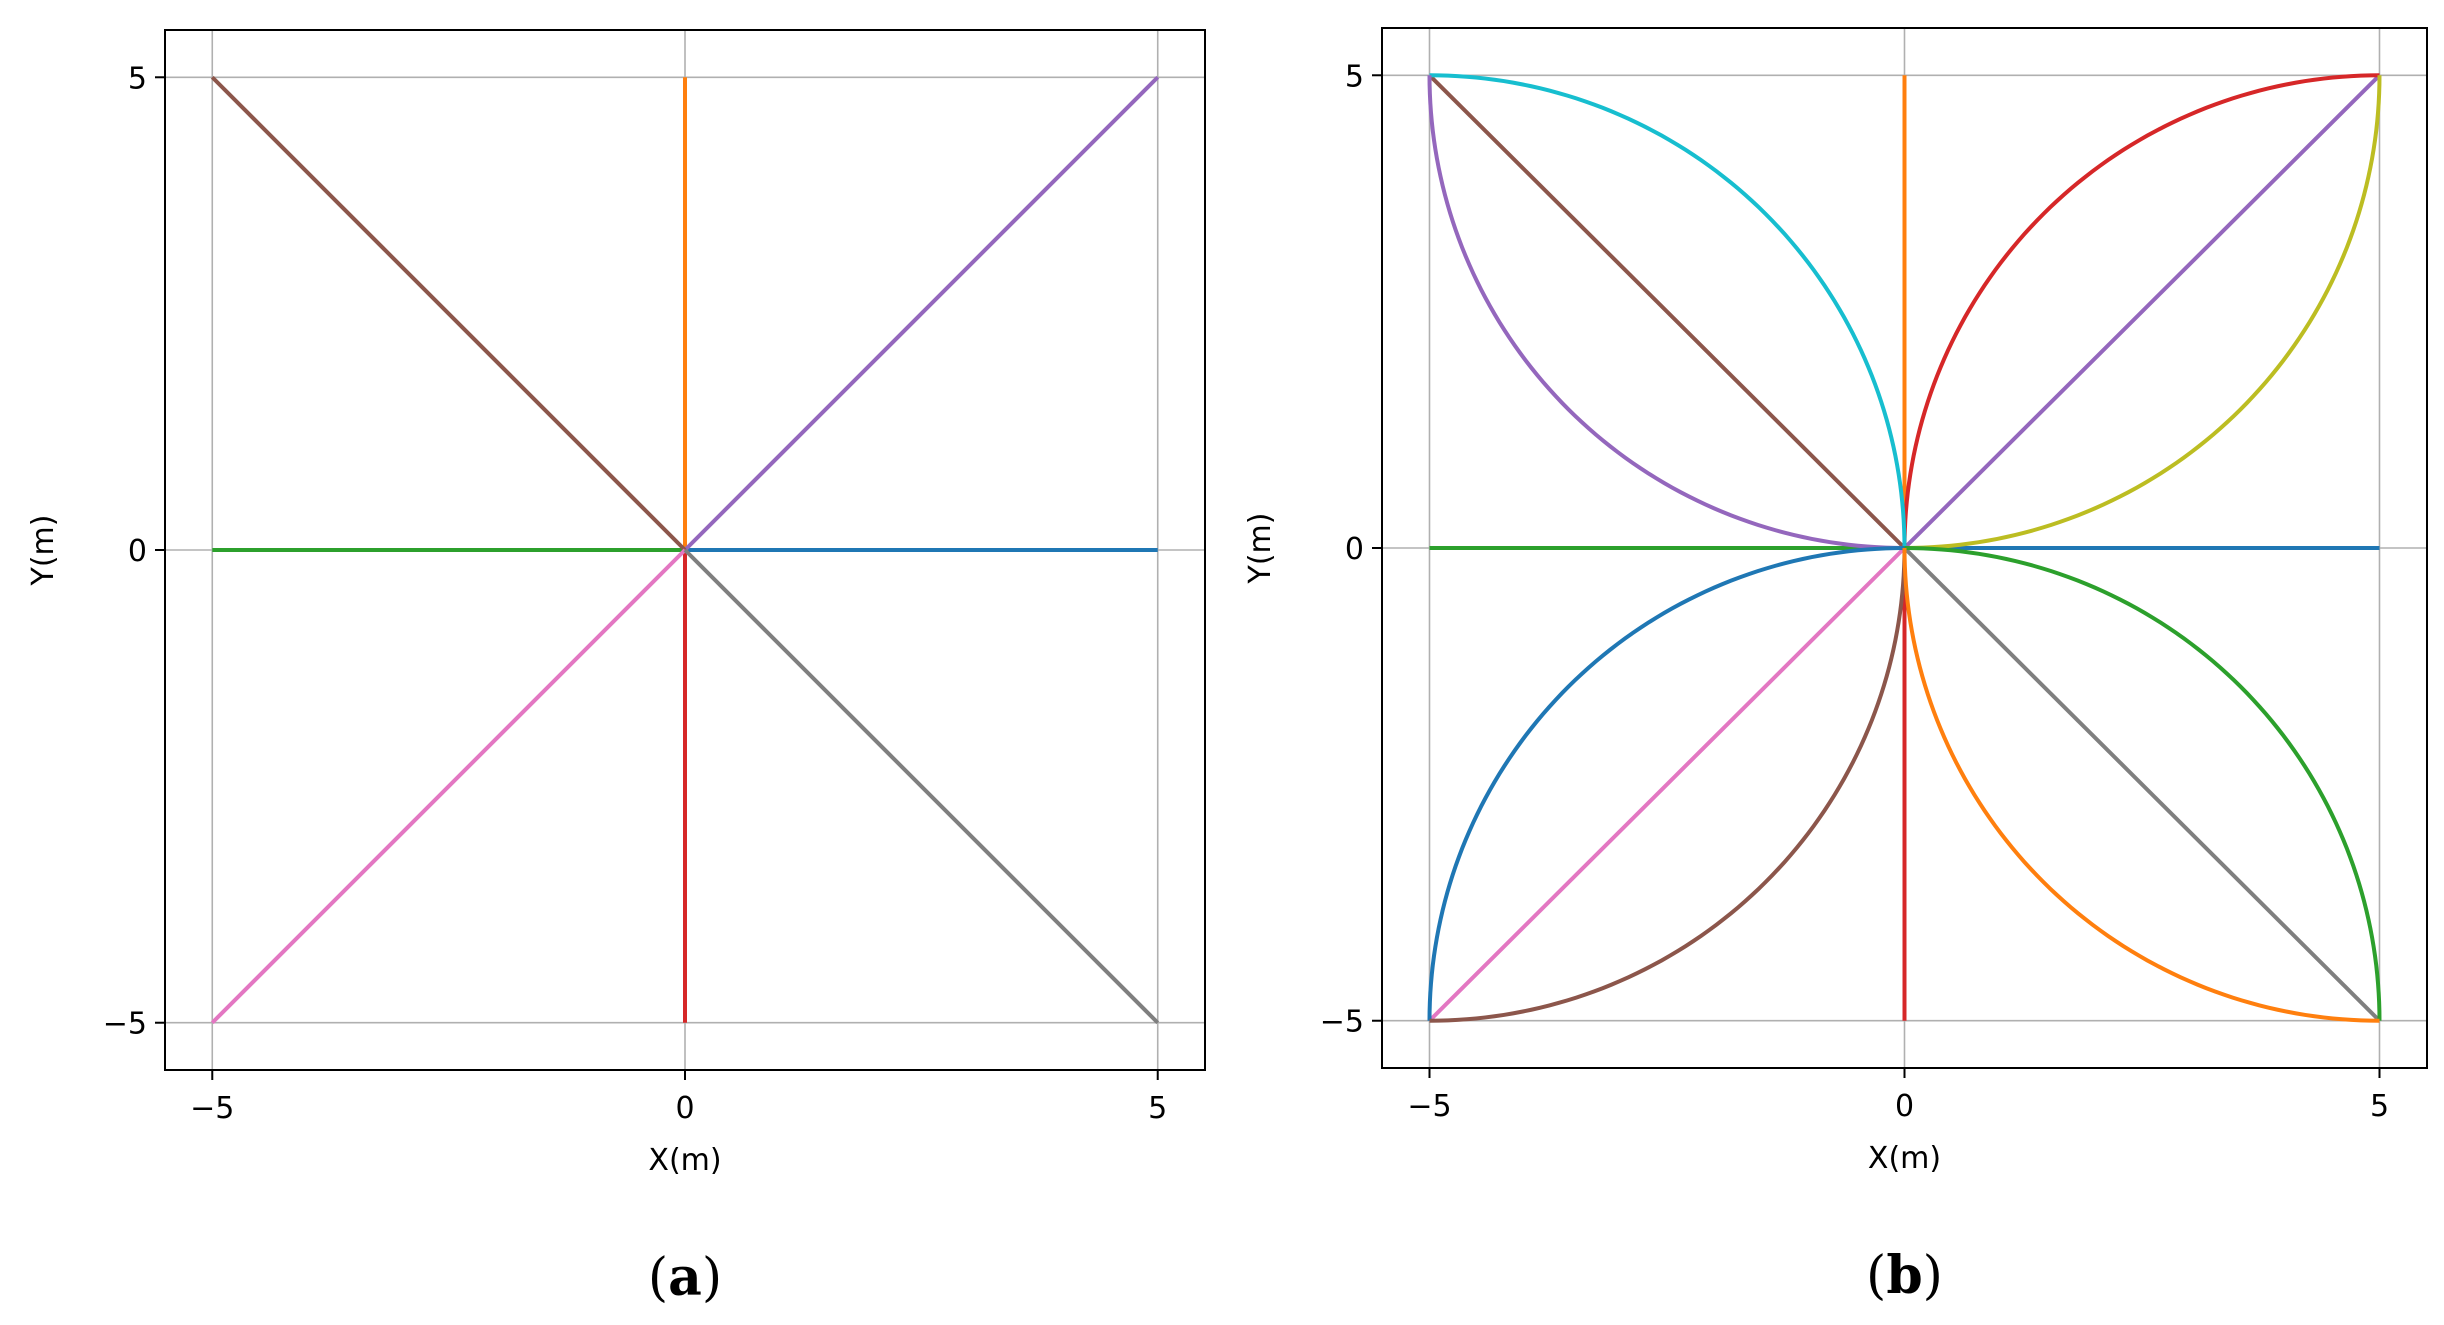 The image size is (2444, 1325). Describe the element at coordinates (684, 1160) in the screenshot. I see `chart-a-xlabel: X(m)` at that location.